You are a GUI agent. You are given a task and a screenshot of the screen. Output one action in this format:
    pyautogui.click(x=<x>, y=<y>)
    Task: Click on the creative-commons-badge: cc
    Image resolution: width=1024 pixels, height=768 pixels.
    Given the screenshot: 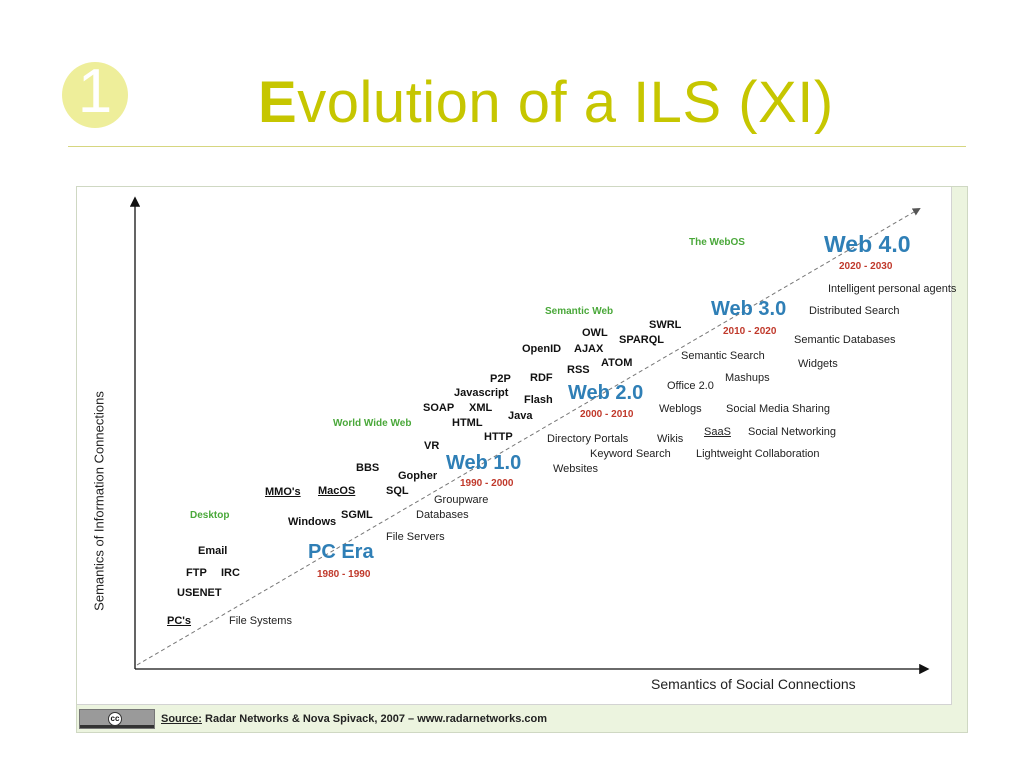 What is the action you would take?
    pyautogui.click(x=117, y=719)
    